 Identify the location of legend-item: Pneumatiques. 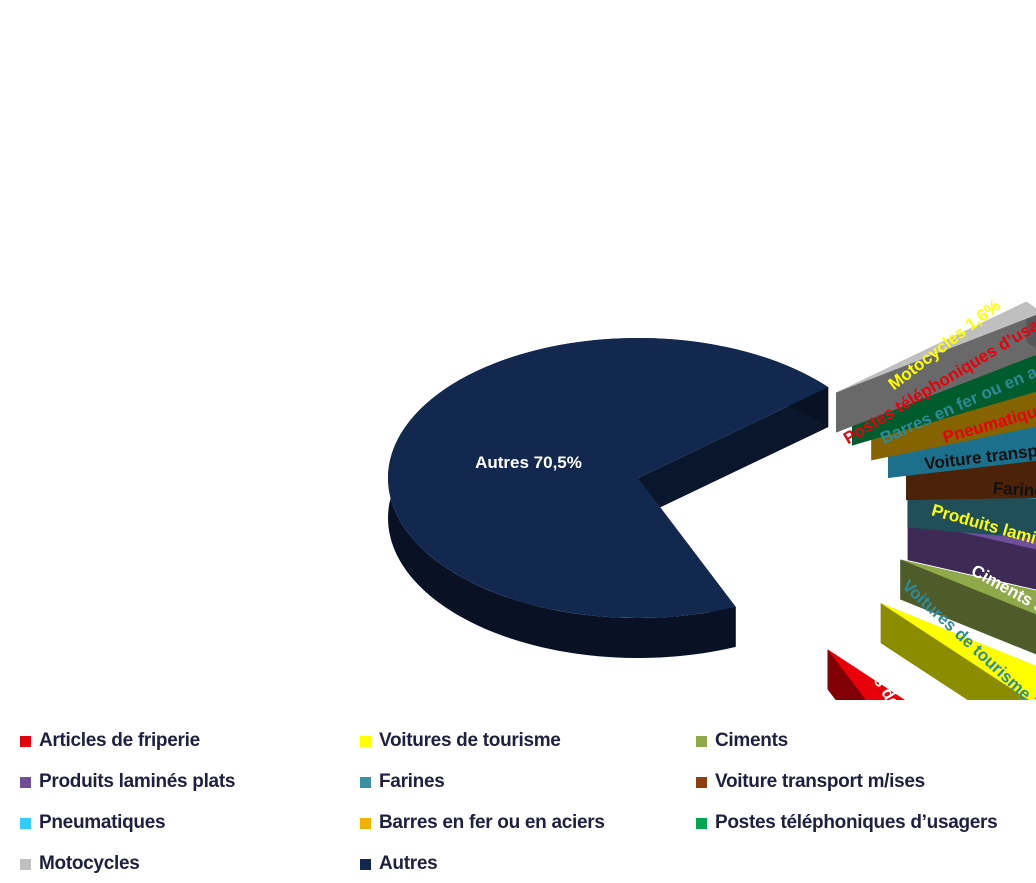
(93, 823).